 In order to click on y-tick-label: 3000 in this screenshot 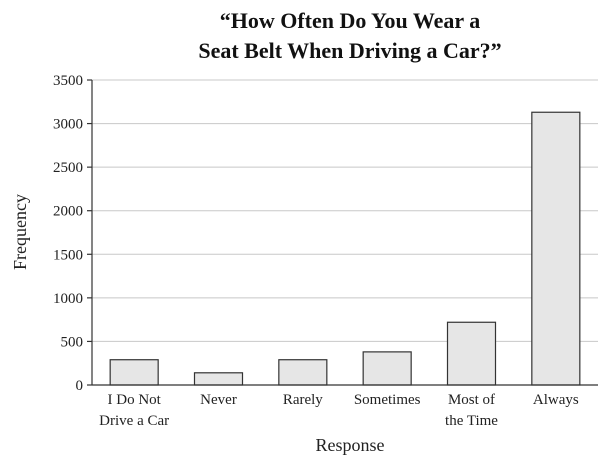, I will do `click(68, 125)`.